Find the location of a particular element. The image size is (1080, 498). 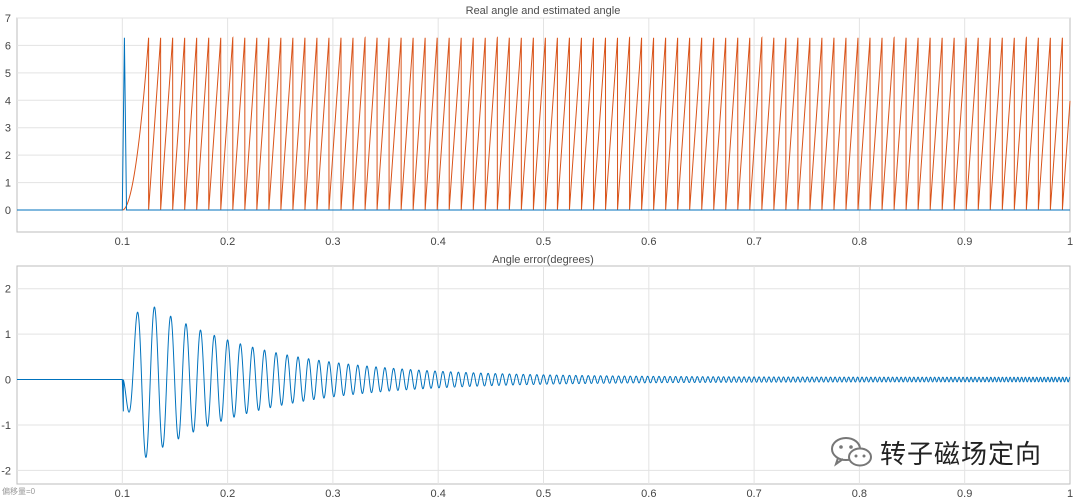

plot-top-x-ticks: 0.1 0.2 0.3 0.4 0.5 0.6 0.7 0.8 0.9 1 is located at coordinates (594, 242).